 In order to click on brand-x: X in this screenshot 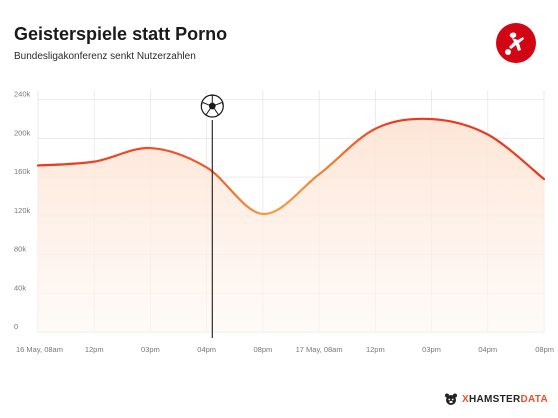, I will do `click(465, 399)`.